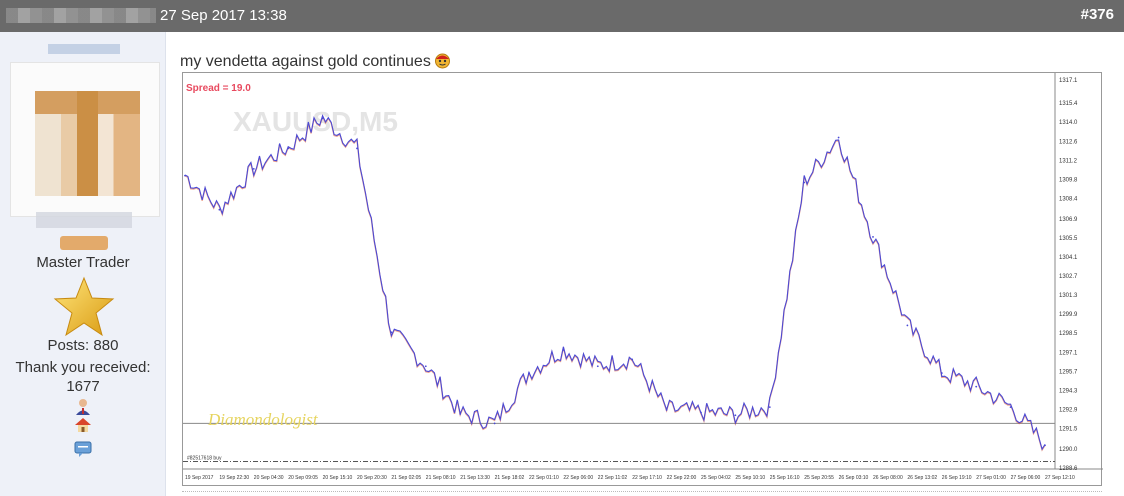 The width and height of the screenshot is (1124, 496). What do you see at coordinates (1068, 239) in the screenshot?
I see `y-tick-label: 1305.5` at bounding box center [1068, 239].